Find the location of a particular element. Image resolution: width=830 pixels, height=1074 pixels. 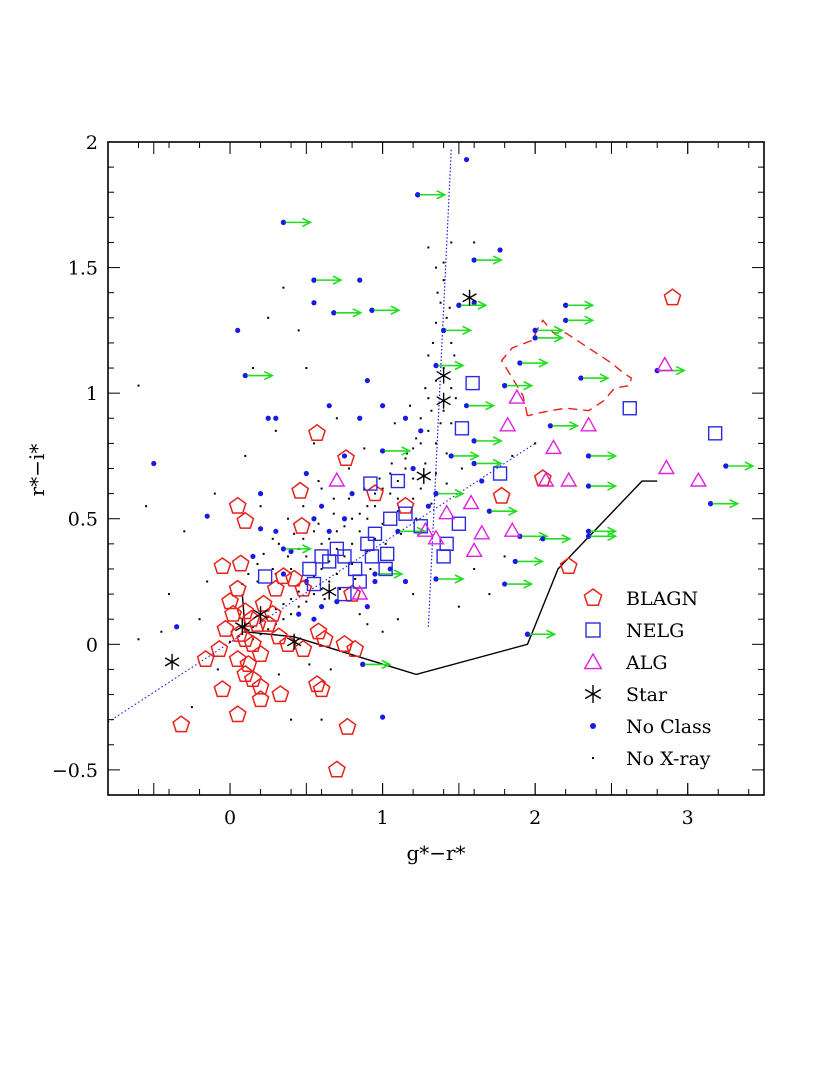

x-tick-label: 2 is located at coordinates (535, 818).